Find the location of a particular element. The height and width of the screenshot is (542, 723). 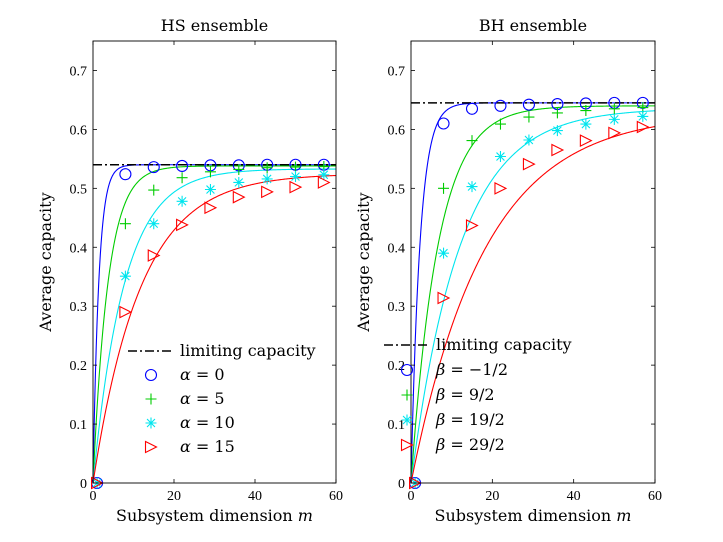

x-tick-label: 0 is located at coordinates (93, 496).